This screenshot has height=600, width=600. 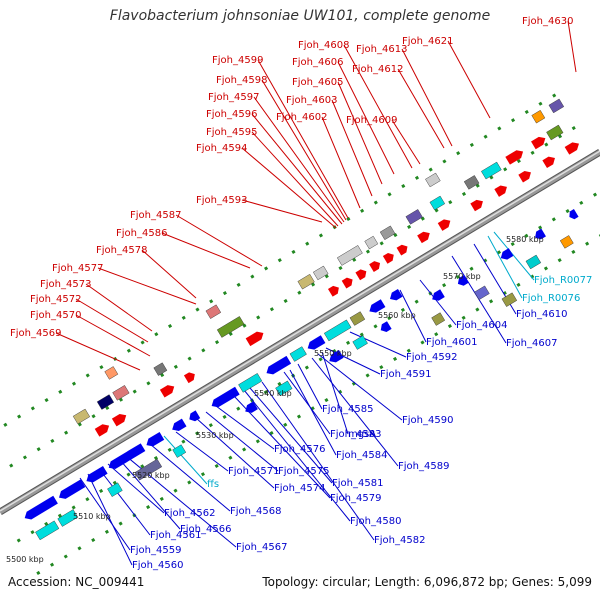 What do you see at coordinates (25, 559) in the screenshot?
I see `tick-label: 5500 kbp` at bounding box center [25, 559].